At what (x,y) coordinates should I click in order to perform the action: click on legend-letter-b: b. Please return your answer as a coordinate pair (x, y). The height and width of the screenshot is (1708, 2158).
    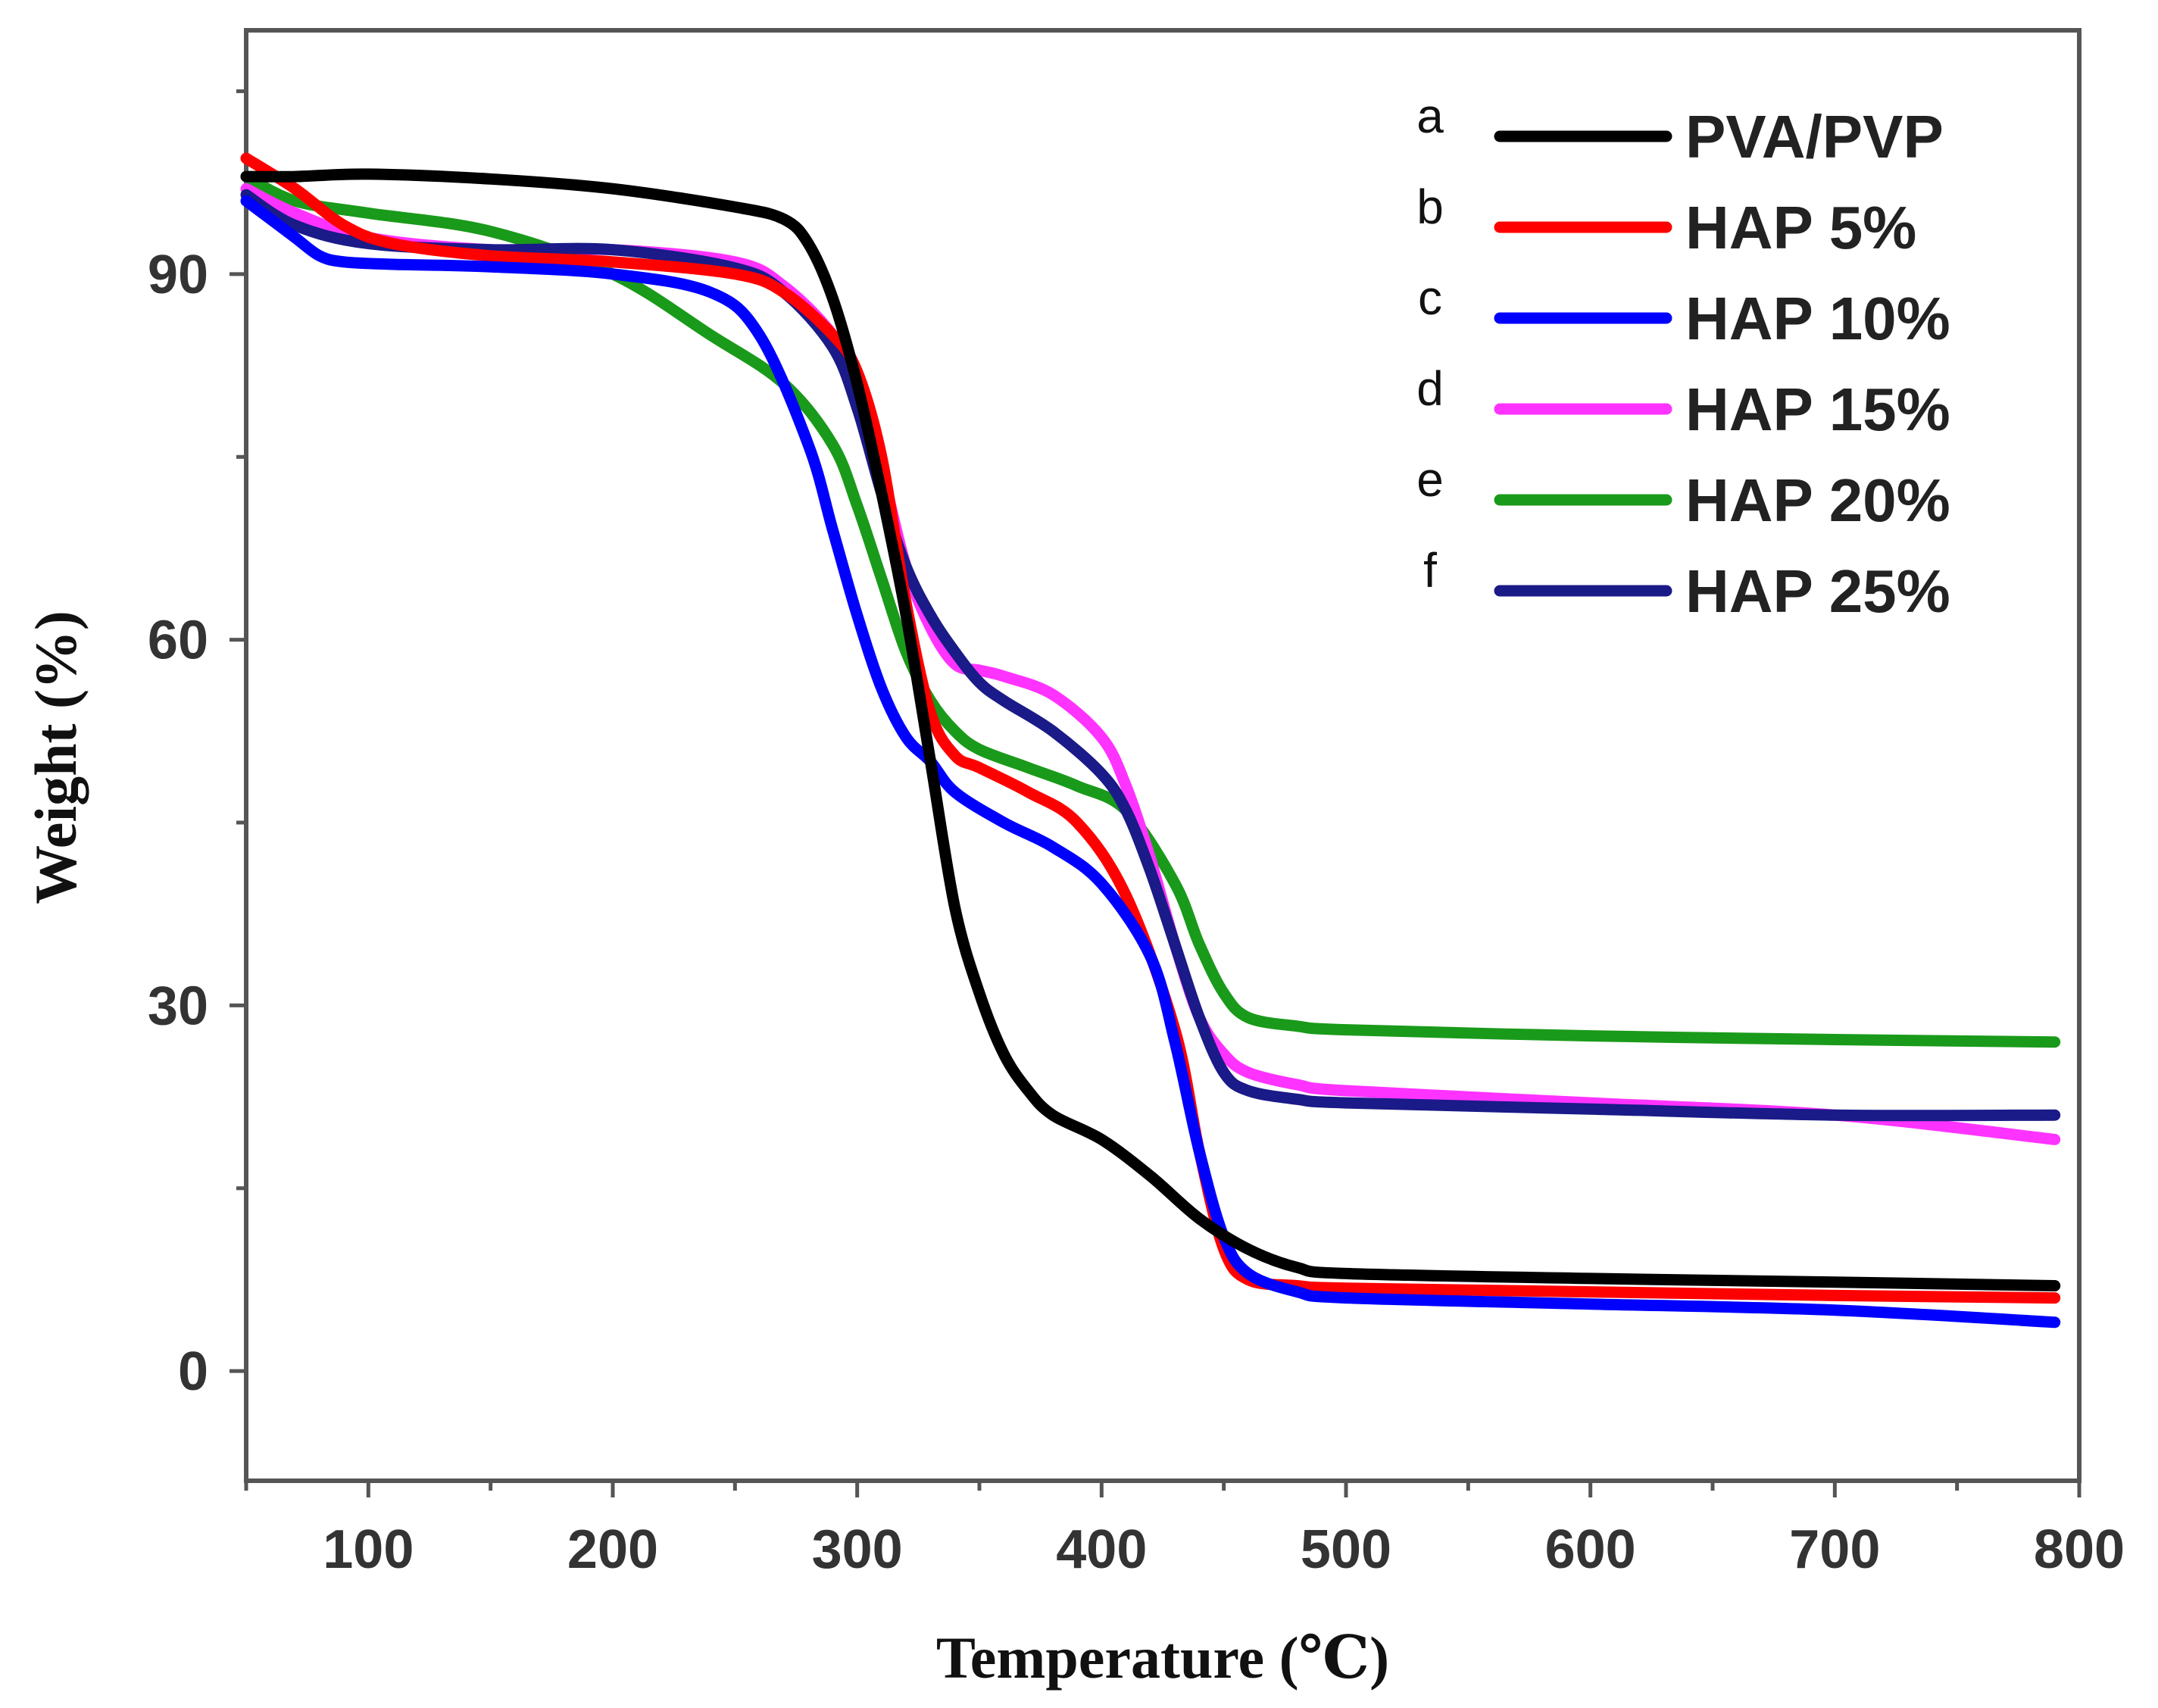
    Looking at the image, I should click on (1430, 207).